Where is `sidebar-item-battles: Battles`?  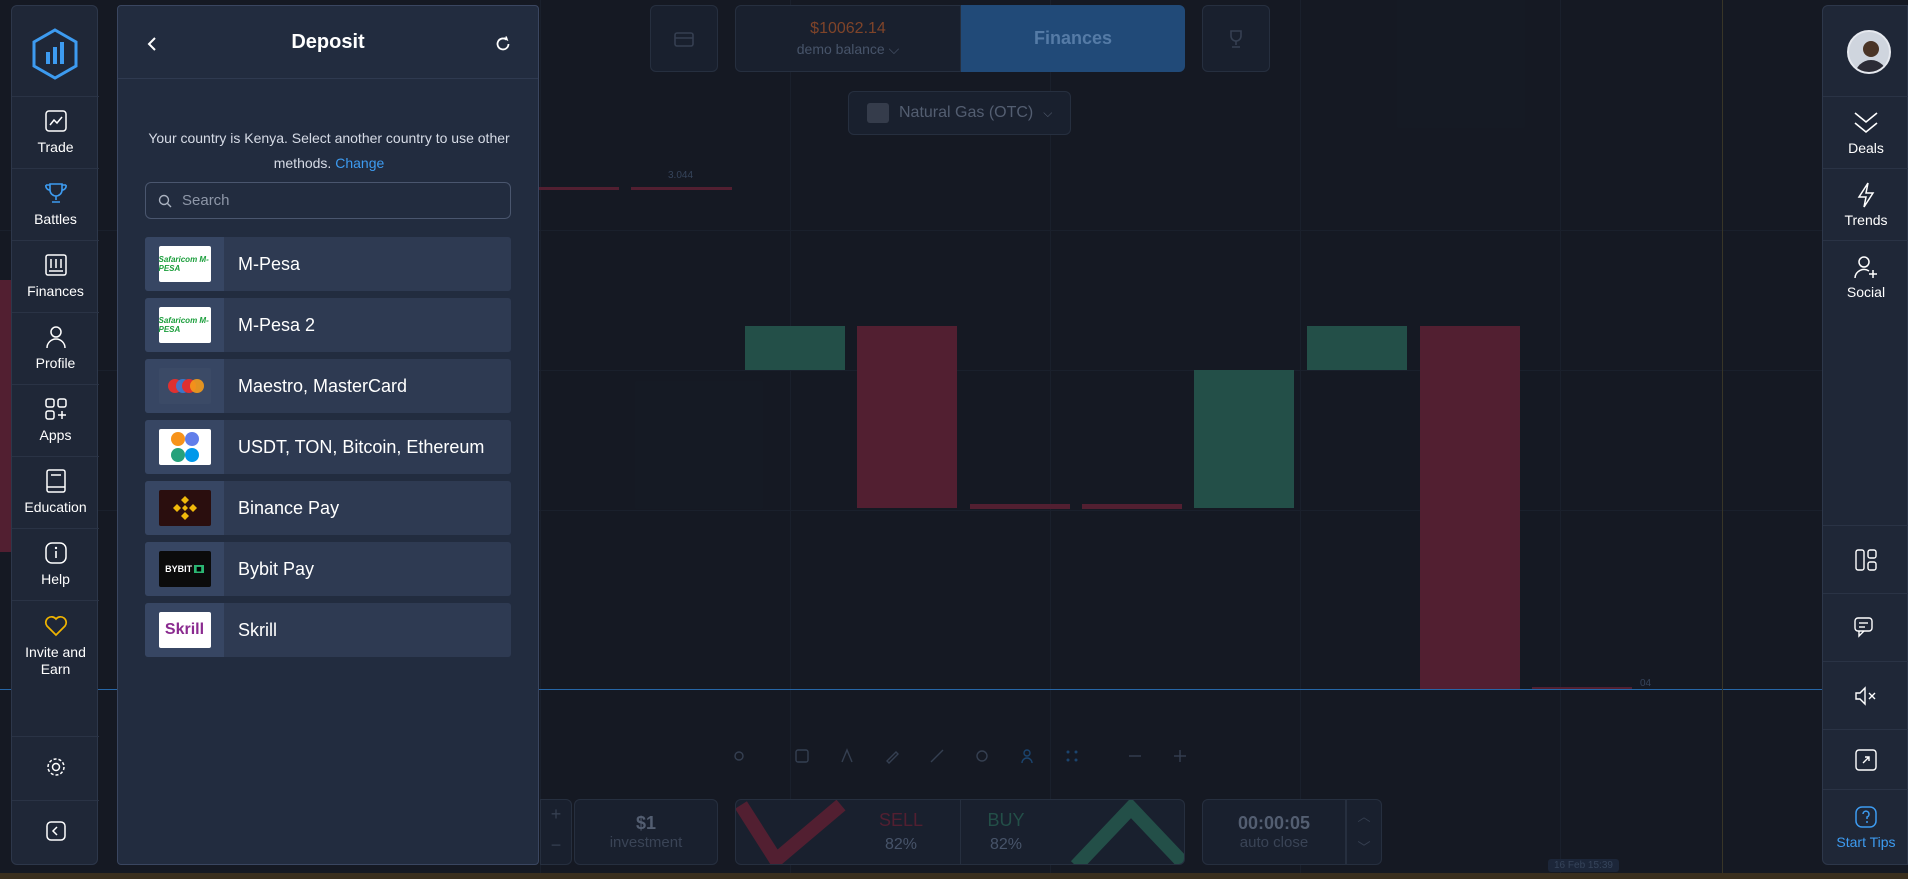 sidebar-item-battles: Battles is located at coordinates (55, 204).